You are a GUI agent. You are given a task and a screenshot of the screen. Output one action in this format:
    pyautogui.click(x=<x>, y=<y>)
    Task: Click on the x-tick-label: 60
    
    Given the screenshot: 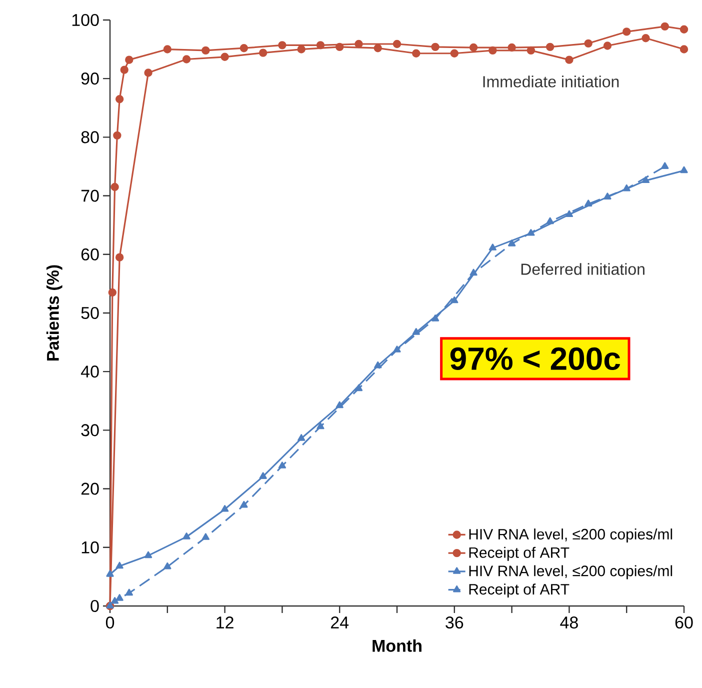 What is the action you would take?
    pyautogui.click(x=684, y=622)
    